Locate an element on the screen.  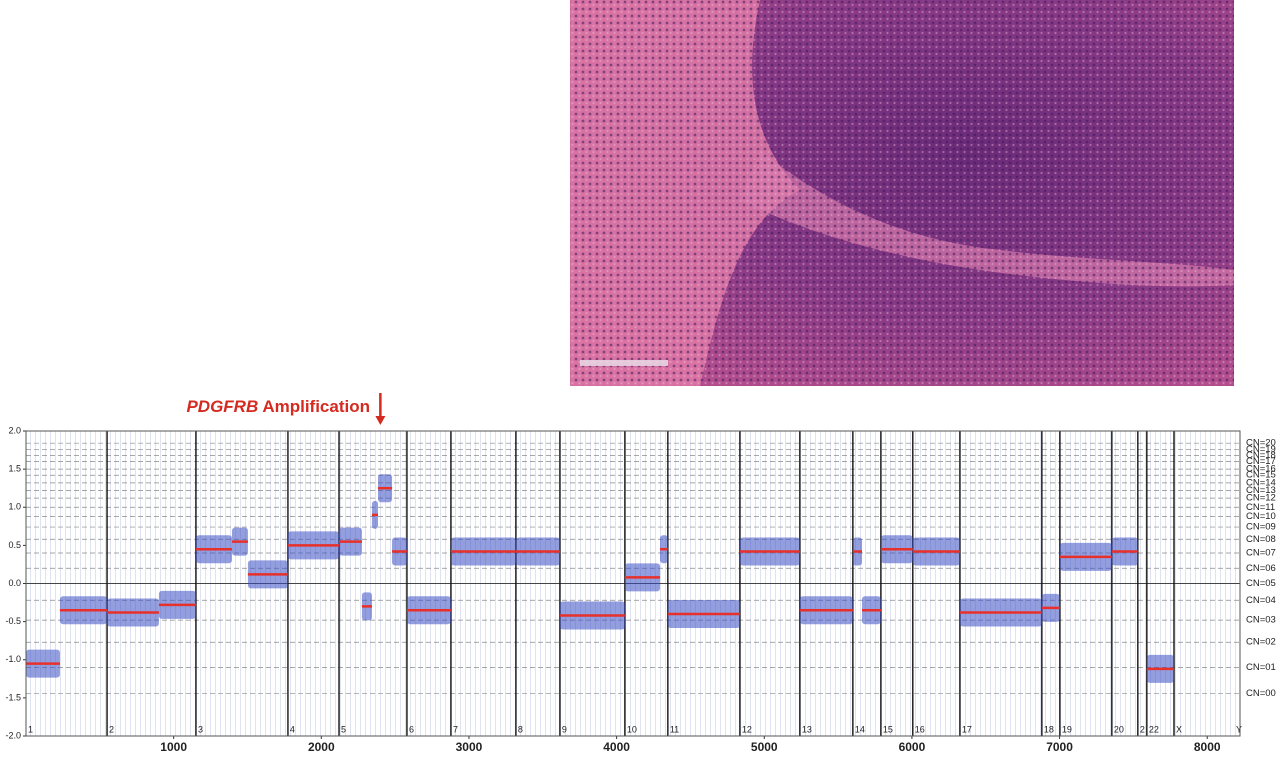
chromosome-label: 3 is located at coordinates (200, 729).